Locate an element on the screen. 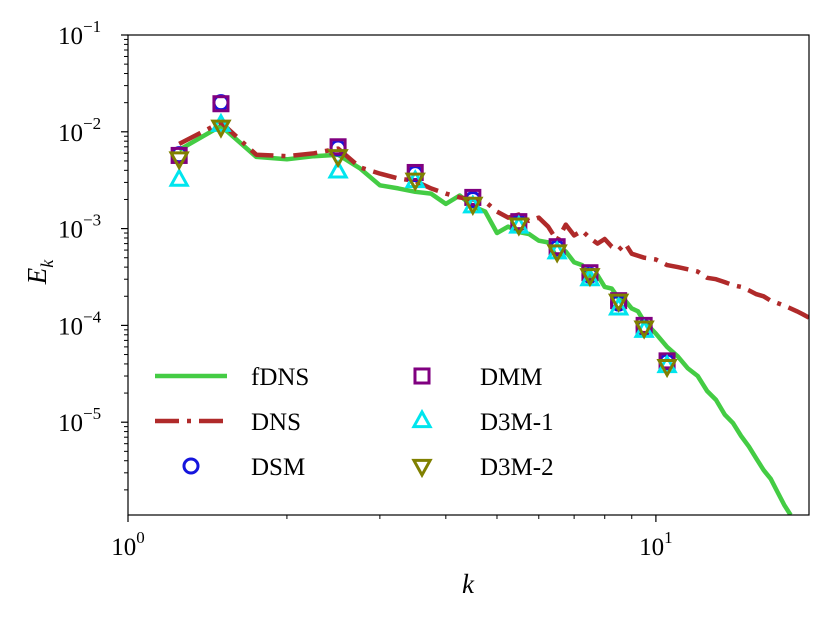  x-tick-label: 10¹ is located at coordinates (656, 544).